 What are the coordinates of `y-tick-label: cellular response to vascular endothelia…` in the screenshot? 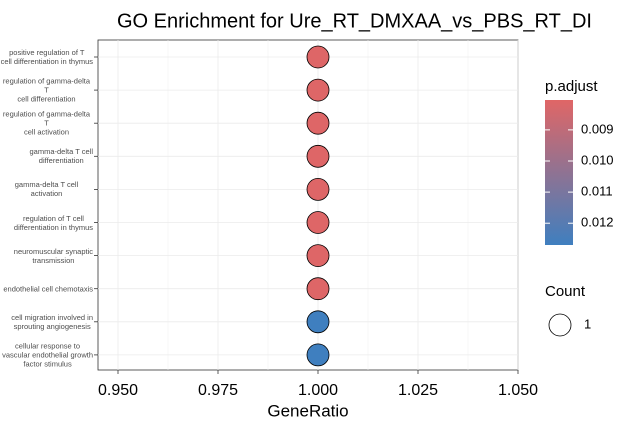 It's located at (47, 355).